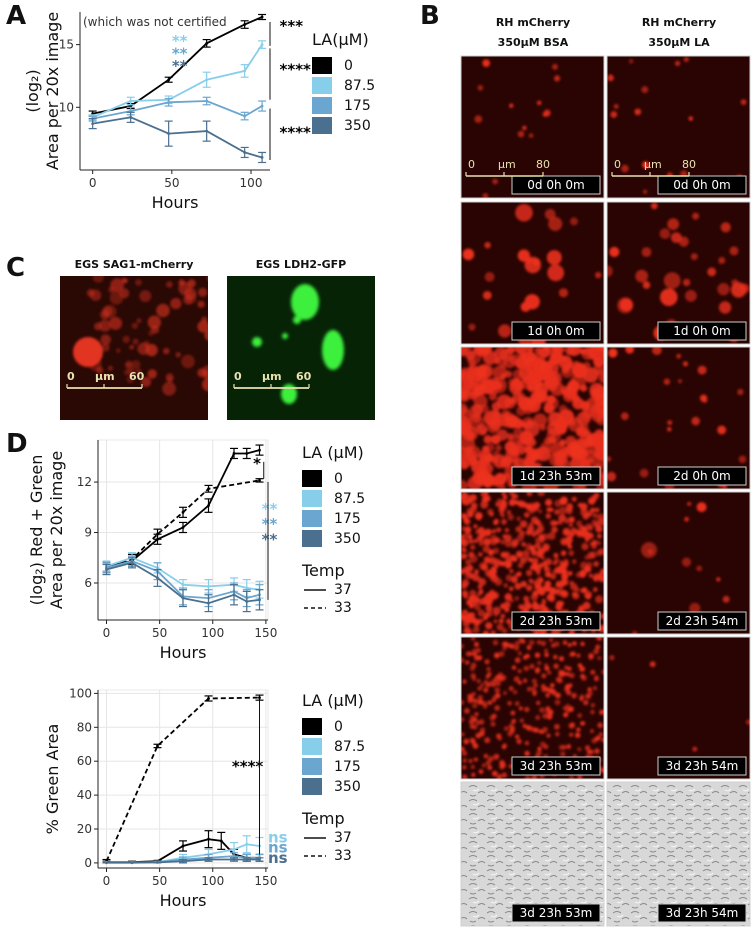  I want to click on tile-r1-c2: 0d 0h 0m 0 µm 80, so click(678, 127).